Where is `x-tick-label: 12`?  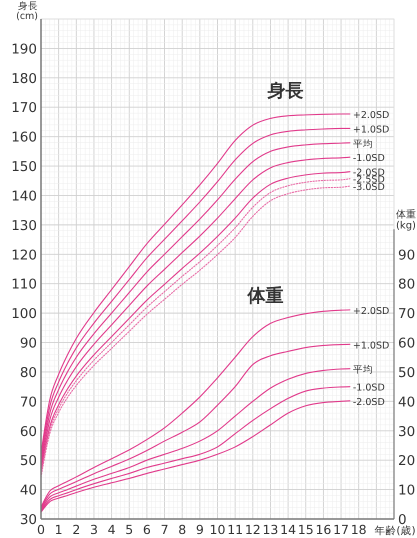 x-tick-label: 12 is located at coordinates (252, 529).